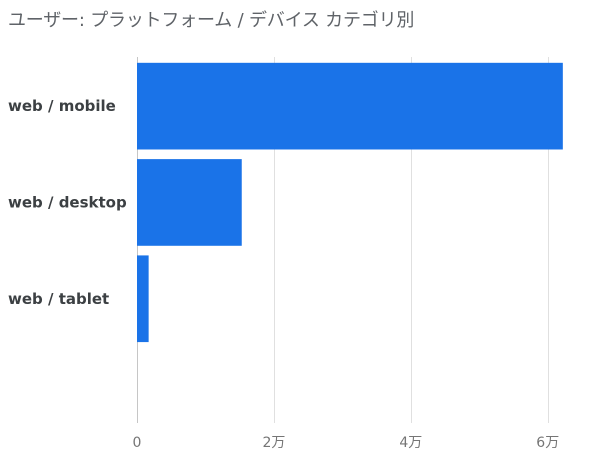 The width and height of the screenshot is (600, 463). What do you see at coordinates (410, 443) in the screenshot?
I see `x-tick-label: 4万` at bounding box center [410, 443].